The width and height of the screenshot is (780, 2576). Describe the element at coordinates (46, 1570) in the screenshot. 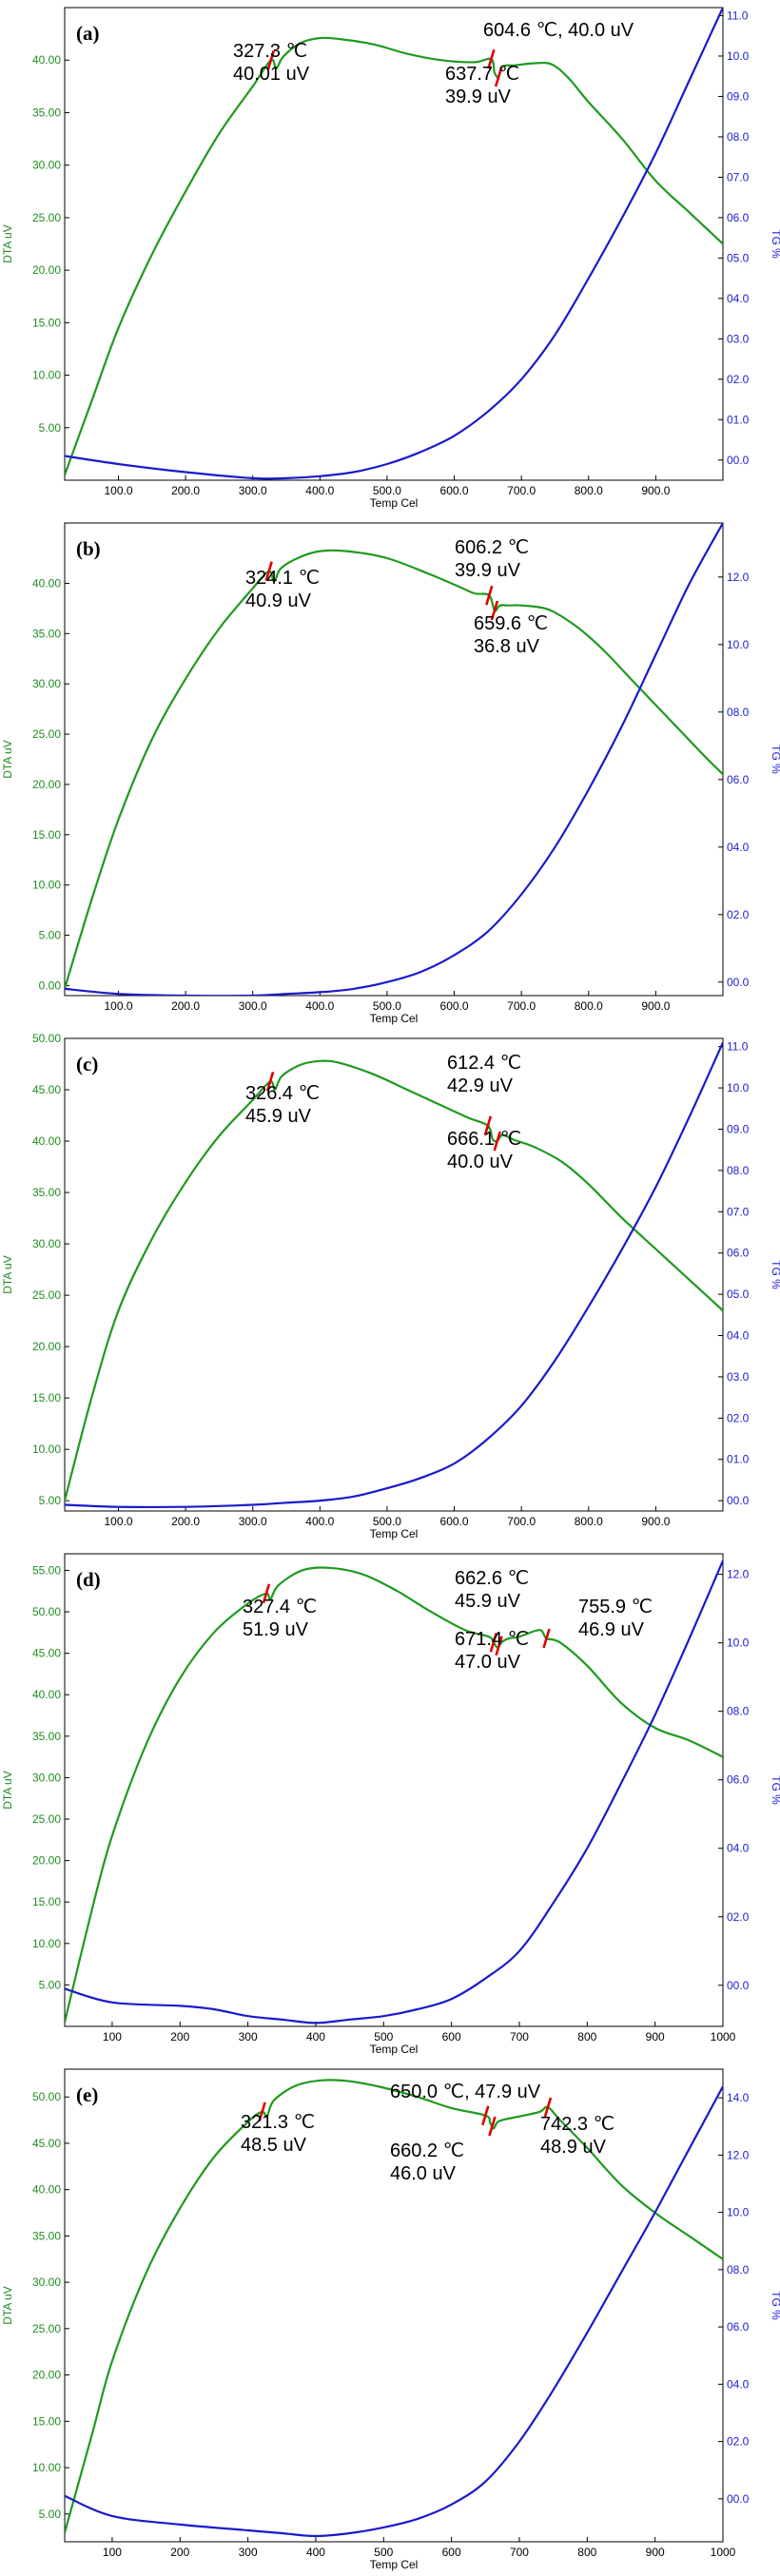

I see `left-tick-label-d: 55.00` at that location.